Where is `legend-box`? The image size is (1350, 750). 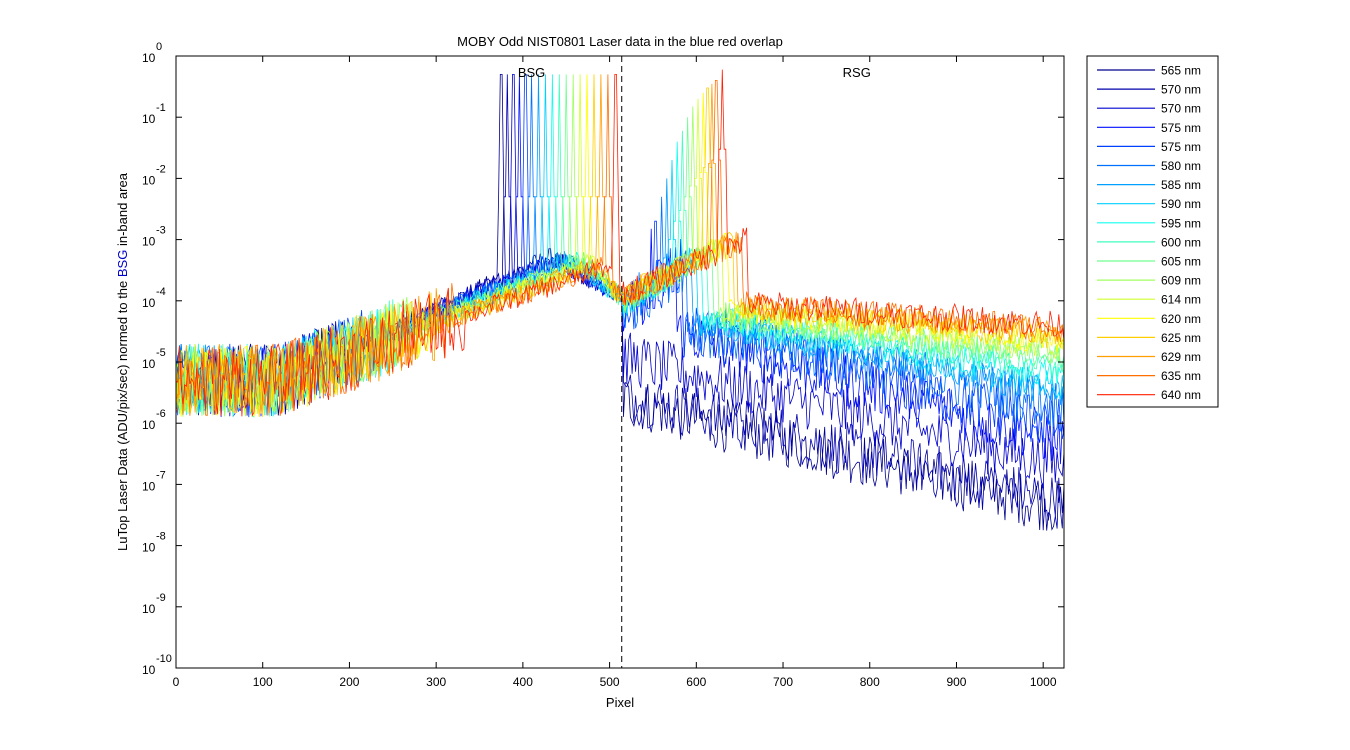
legend-box is located at coordinates (1152, 231).